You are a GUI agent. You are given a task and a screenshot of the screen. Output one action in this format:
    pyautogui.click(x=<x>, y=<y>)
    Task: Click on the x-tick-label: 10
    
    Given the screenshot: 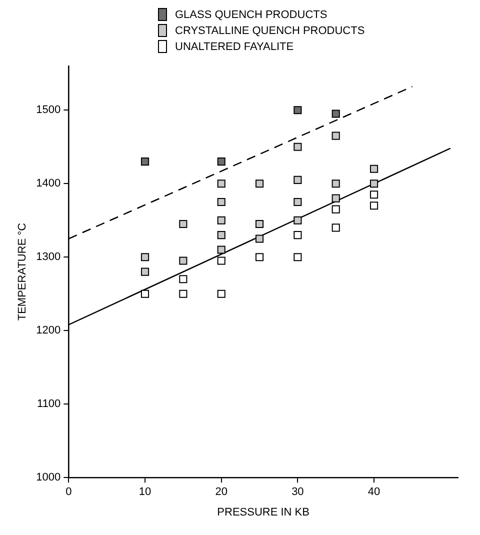 What is the action you would take?
    pyautogui.click(x=145, y=492)
    